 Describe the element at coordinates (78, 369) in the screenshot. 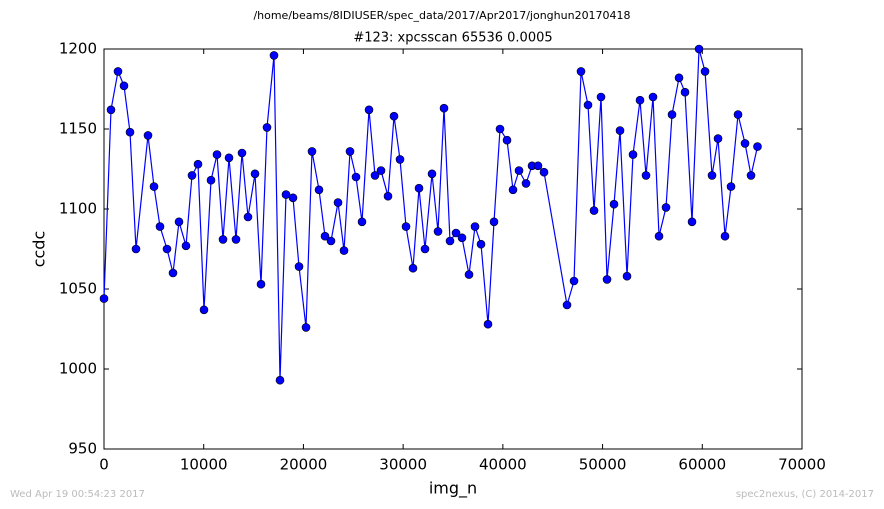

I see `y-tick-label: 1000` at that location.